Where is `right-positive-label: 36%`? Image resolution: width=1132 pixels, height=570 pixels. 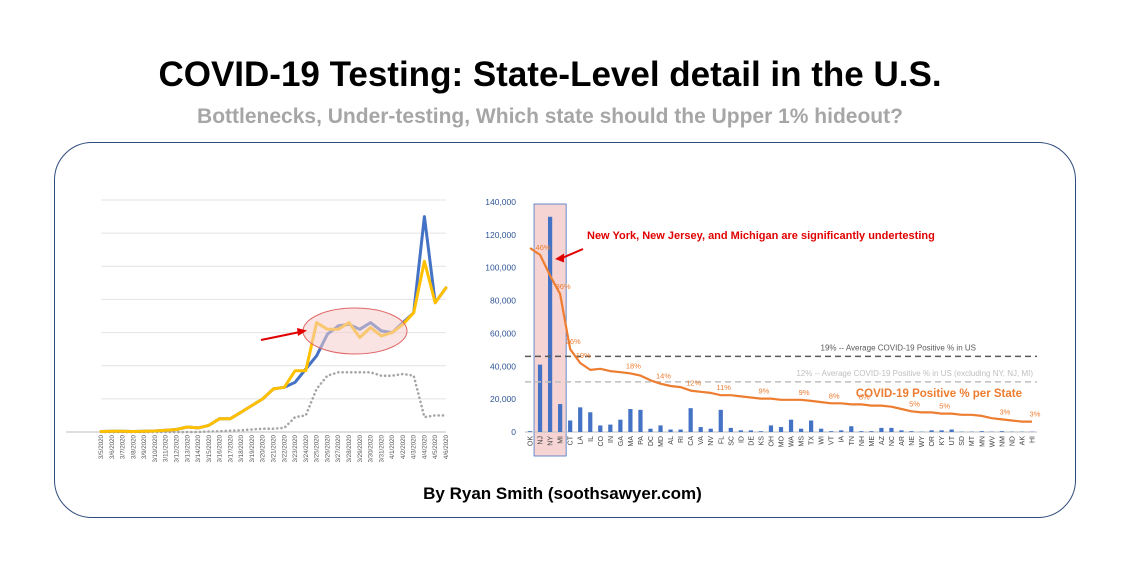
right-positive-label: 36% is located at coordinates (563, 286).